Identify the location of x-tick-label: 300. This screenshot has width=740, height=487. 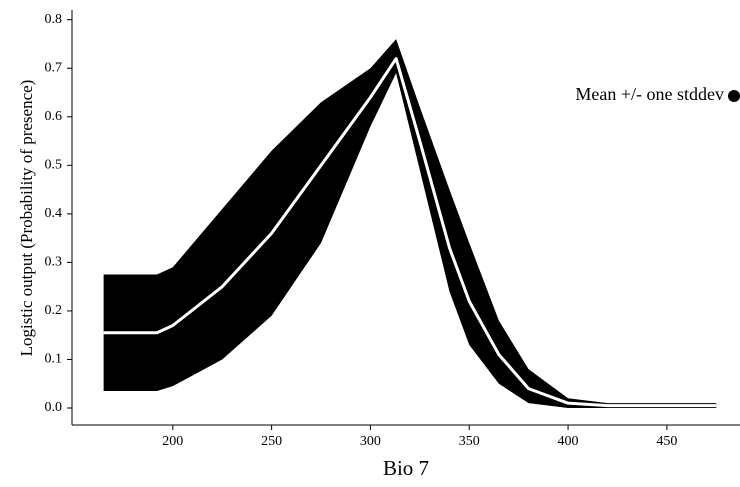
(370, 441).